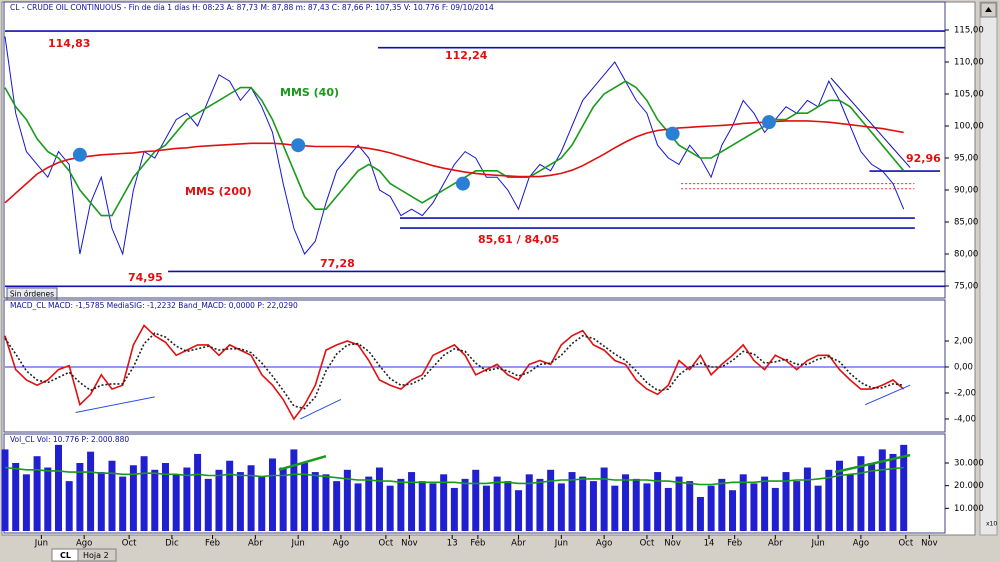  Describe the element at coordinates (988, 268) in the screenshot. I see `scrollbar` at that location.